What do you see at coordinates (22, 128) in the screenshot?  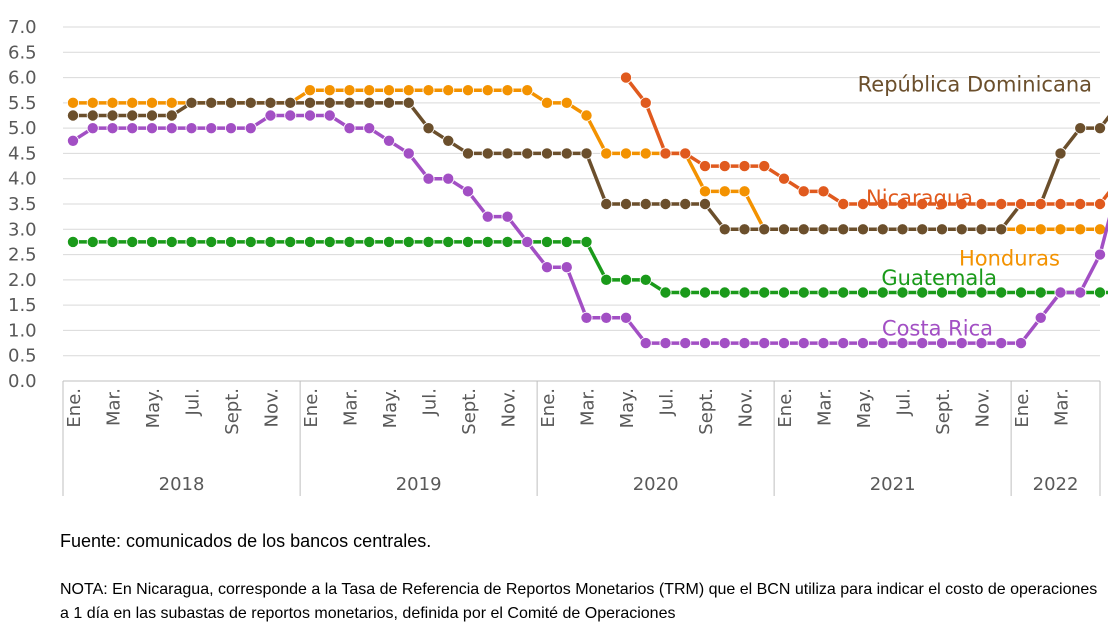 I see `y-tick-label: 5.0` at bounding box center [22, 128].